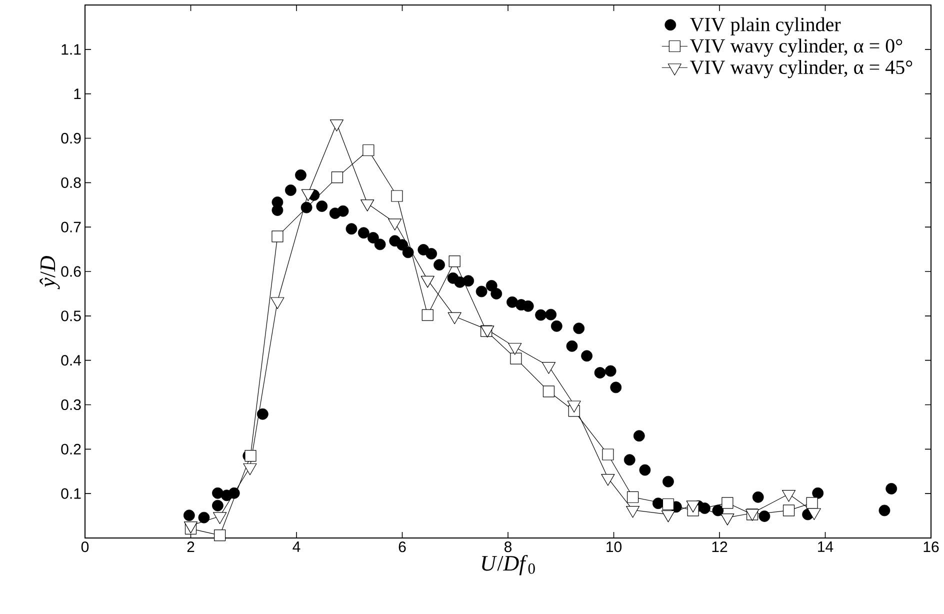 This screenshot has height=614, width=944. I want to click on y-tick-label: 0.7, so click(71, 227).